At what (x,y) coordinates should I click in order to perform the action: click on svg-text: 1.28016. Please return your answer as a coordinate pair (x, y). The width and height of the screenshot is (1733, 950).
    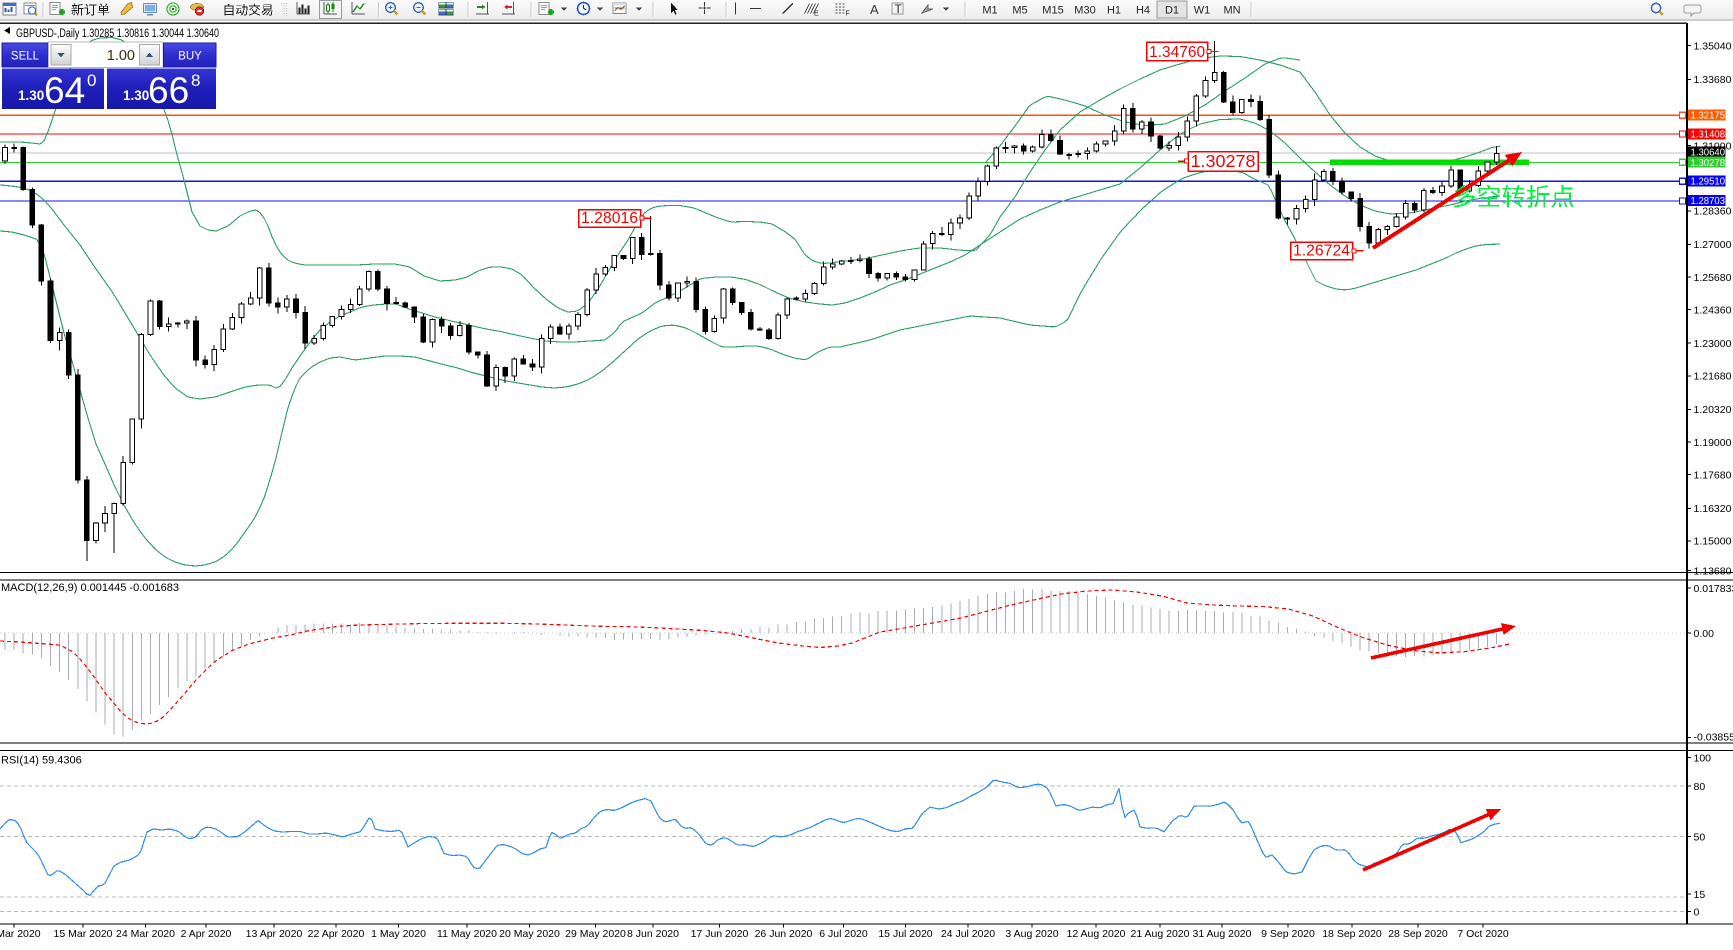
    Looking at the image, I should click on (609, 218).